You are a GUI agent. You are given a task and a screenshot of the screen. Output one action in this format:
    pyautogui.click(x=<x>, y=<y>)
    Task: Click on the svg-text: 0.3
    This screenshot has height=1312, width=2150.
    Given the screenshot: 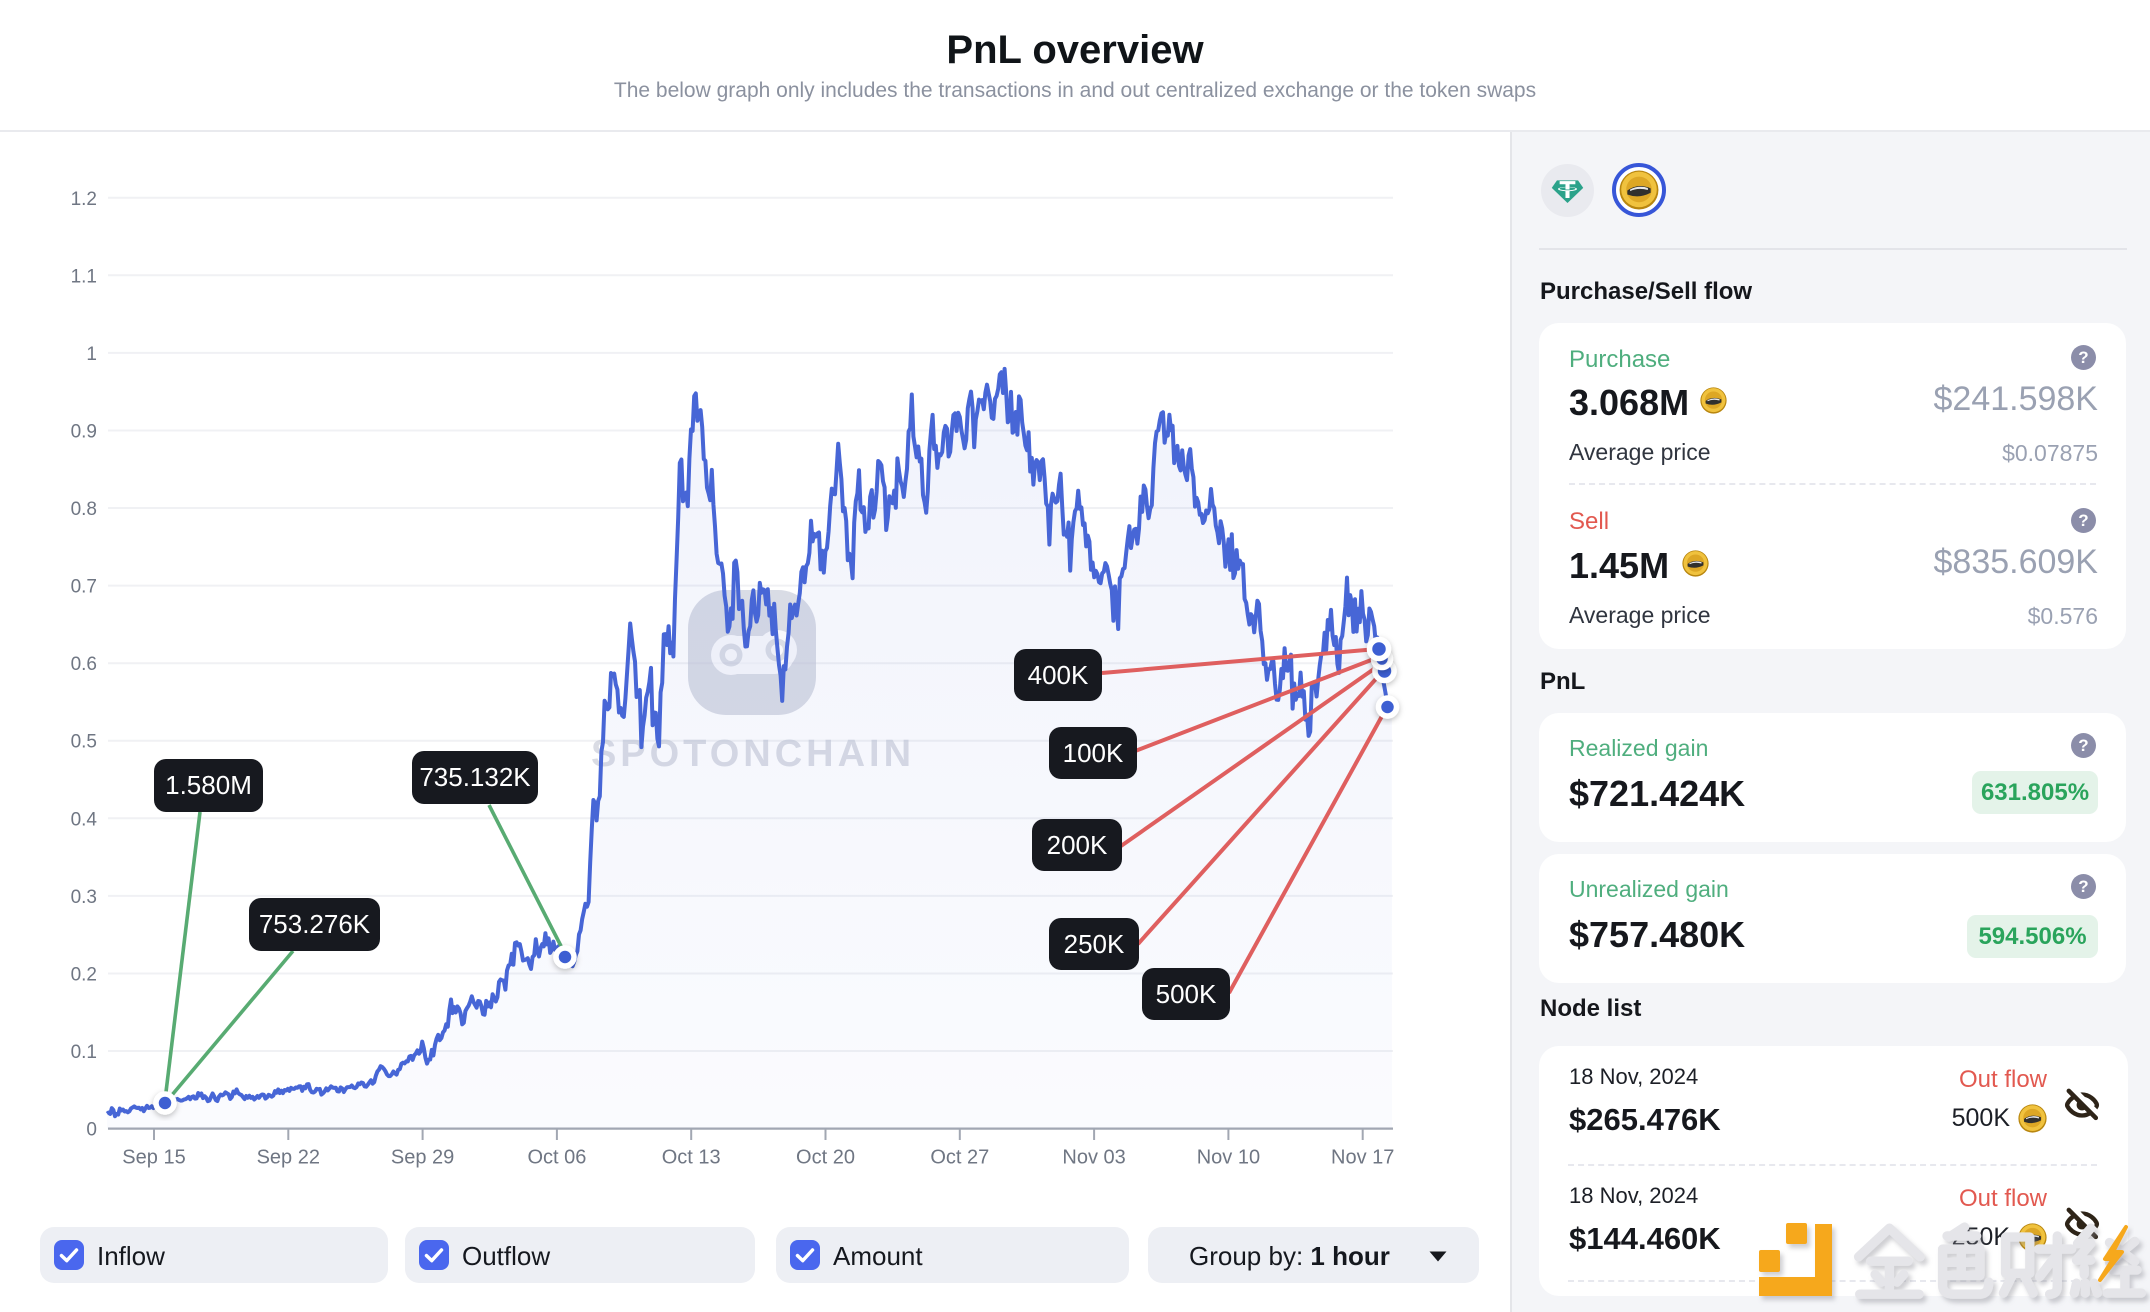 What is the action you would take?
    pyautogui.click(x=84, y=897)
    